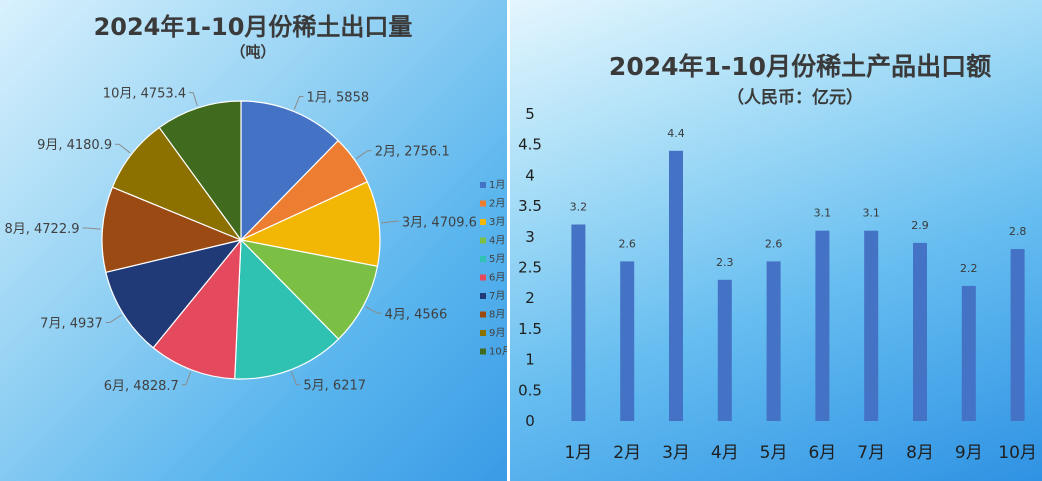 The image size is (1042, 481). I want to click on bar-y-axis: 0 0.5 1 1.5 2 2.5 3 3.5 4 4.5 5, so click(530, 267).